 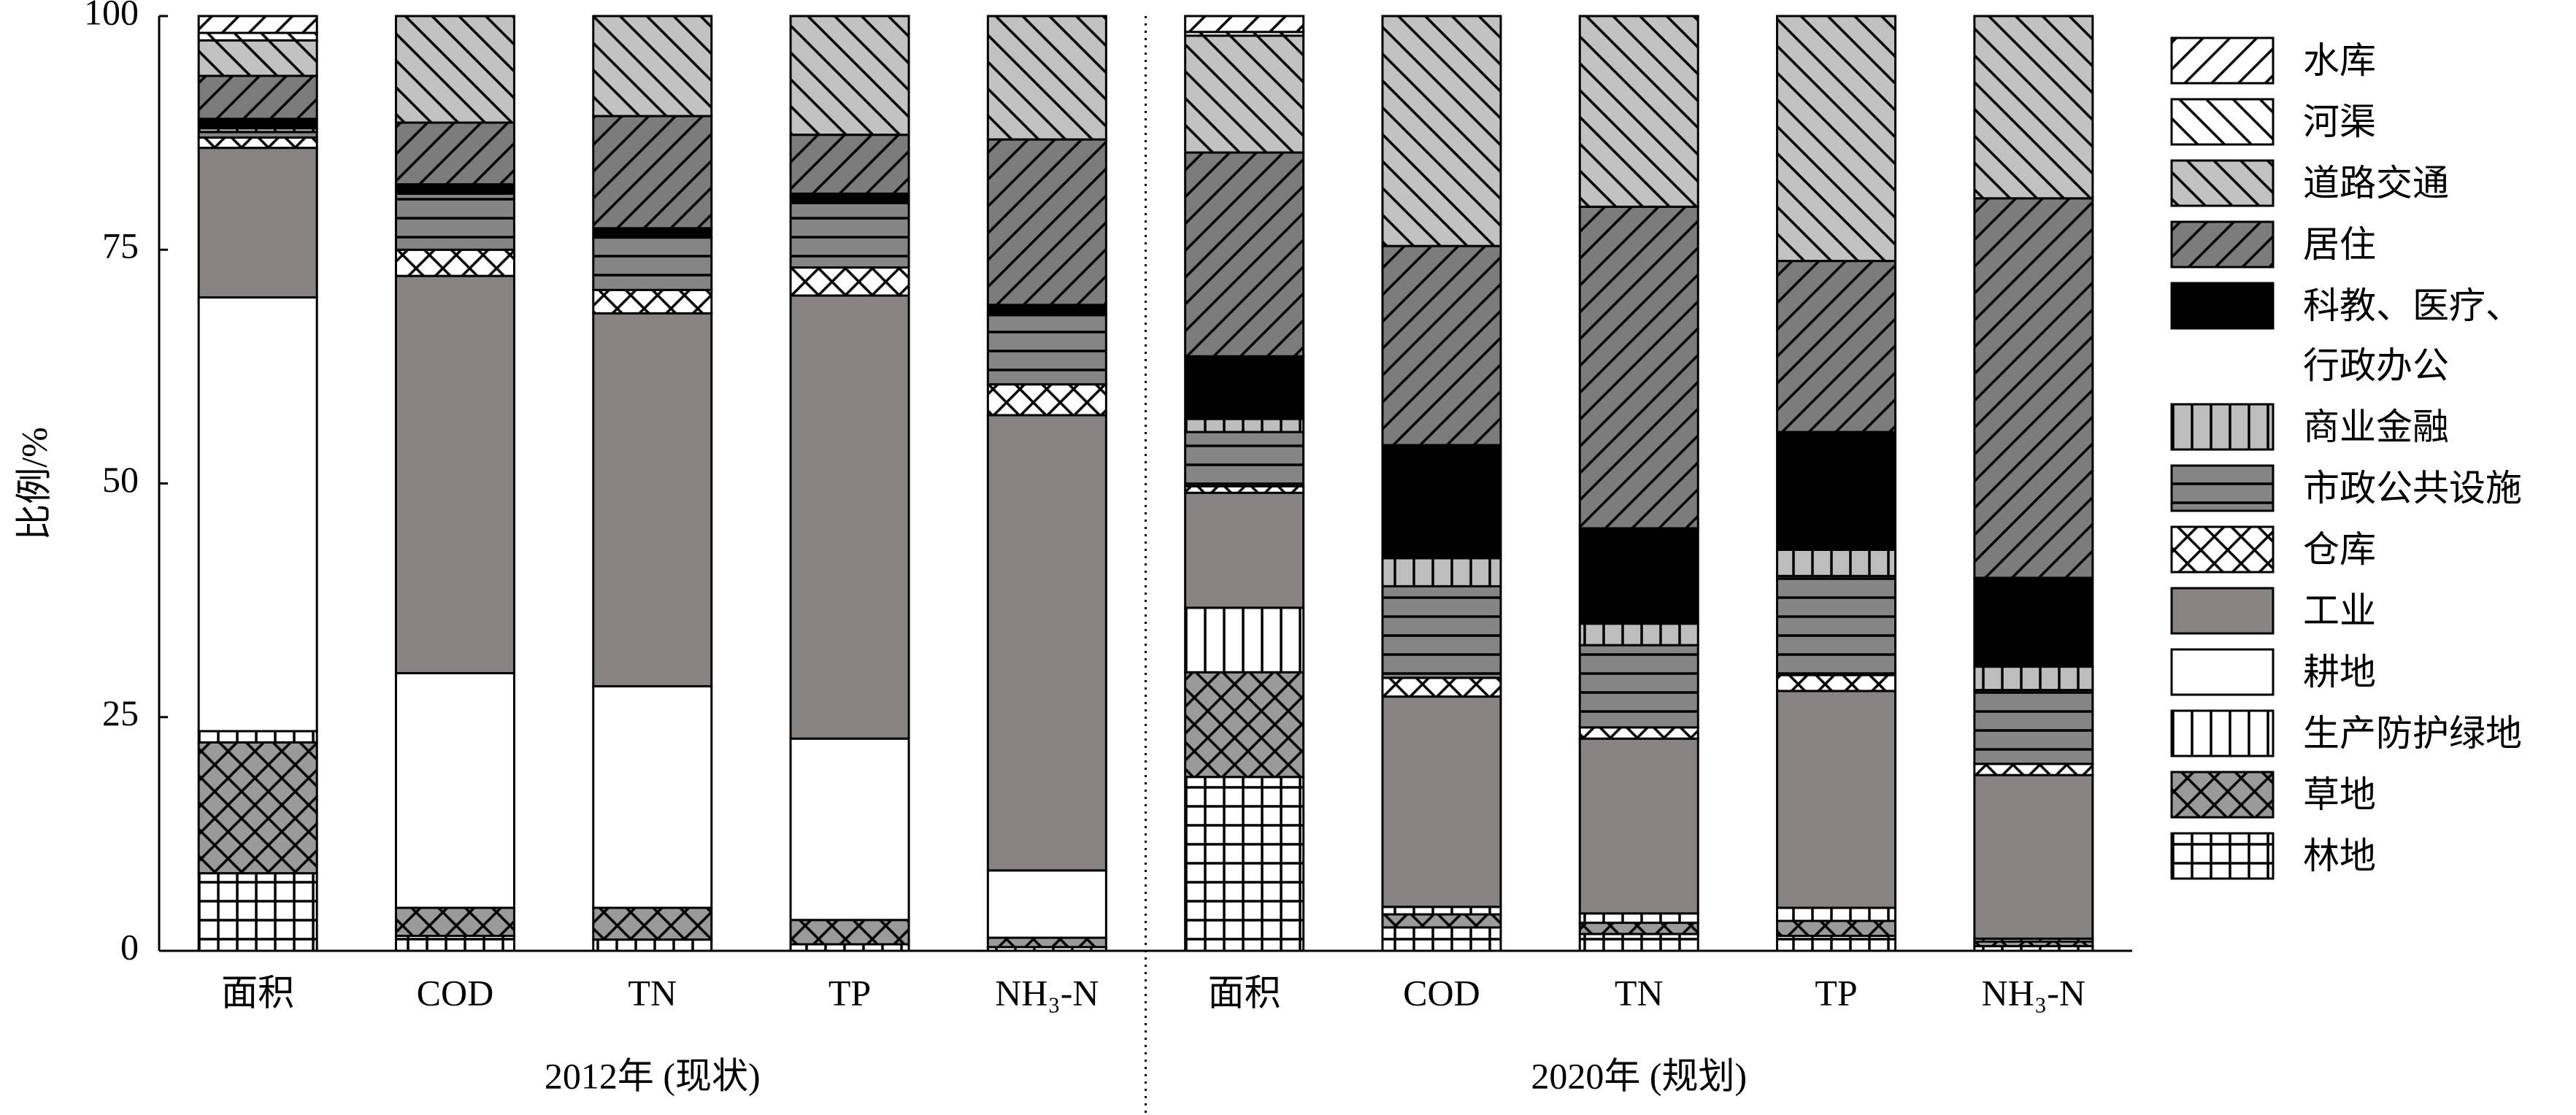 What do you see at coordinates (653, 1075) in the screenshot?
I see `group-label: 2012年 (现状)` at bounding box center [653, 1075].